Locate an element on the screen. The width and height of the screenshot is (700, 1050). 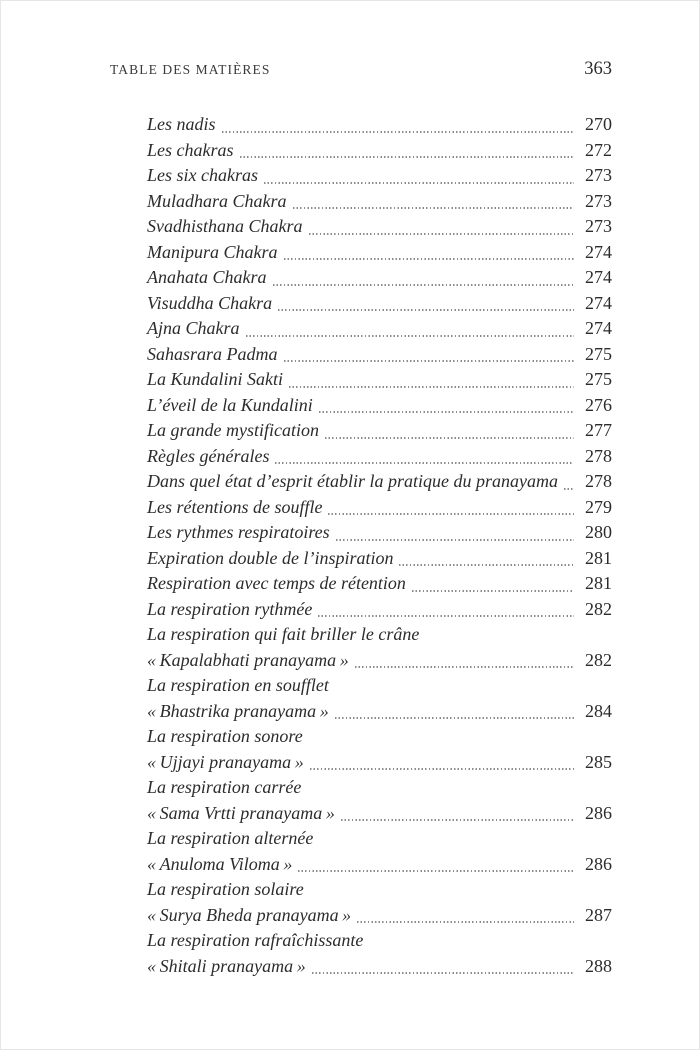
toc-entry-title: Anahata Chakra is located at coordinates (207, 277).